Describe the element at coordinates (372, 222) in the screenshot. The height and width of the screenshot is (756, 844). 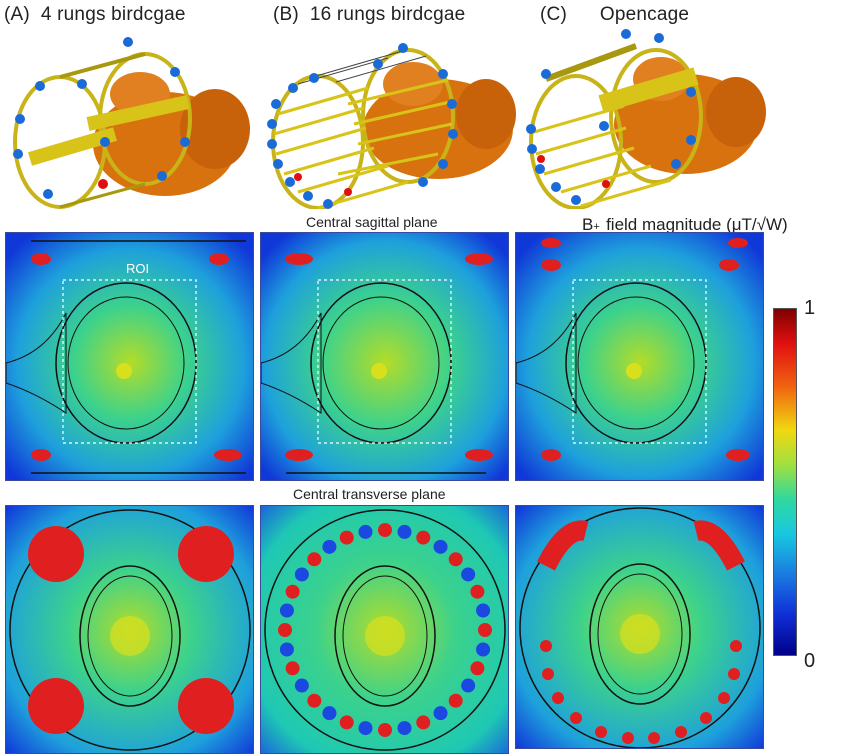
I see `caption-sagittal: Central sagittal plane` at that location.